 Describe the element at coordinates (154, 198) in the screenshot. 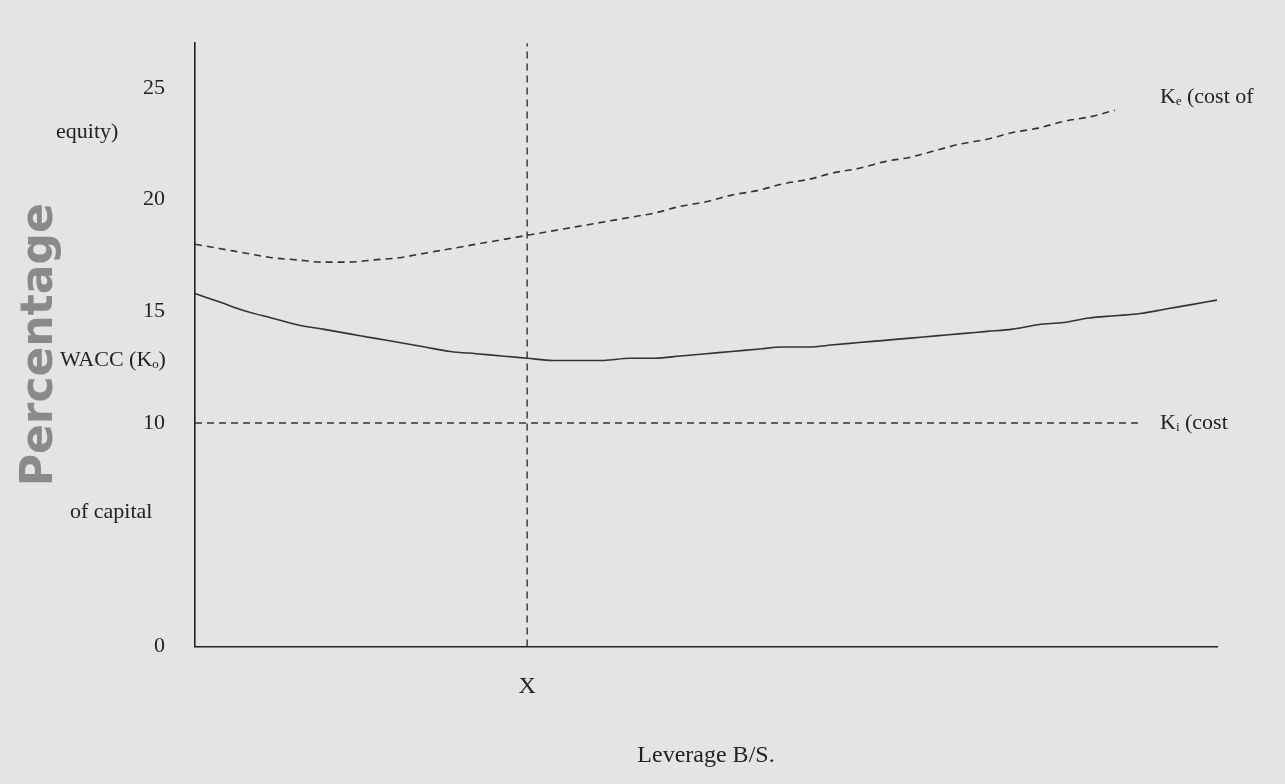

I see `y-tick-label: 20` at that location.